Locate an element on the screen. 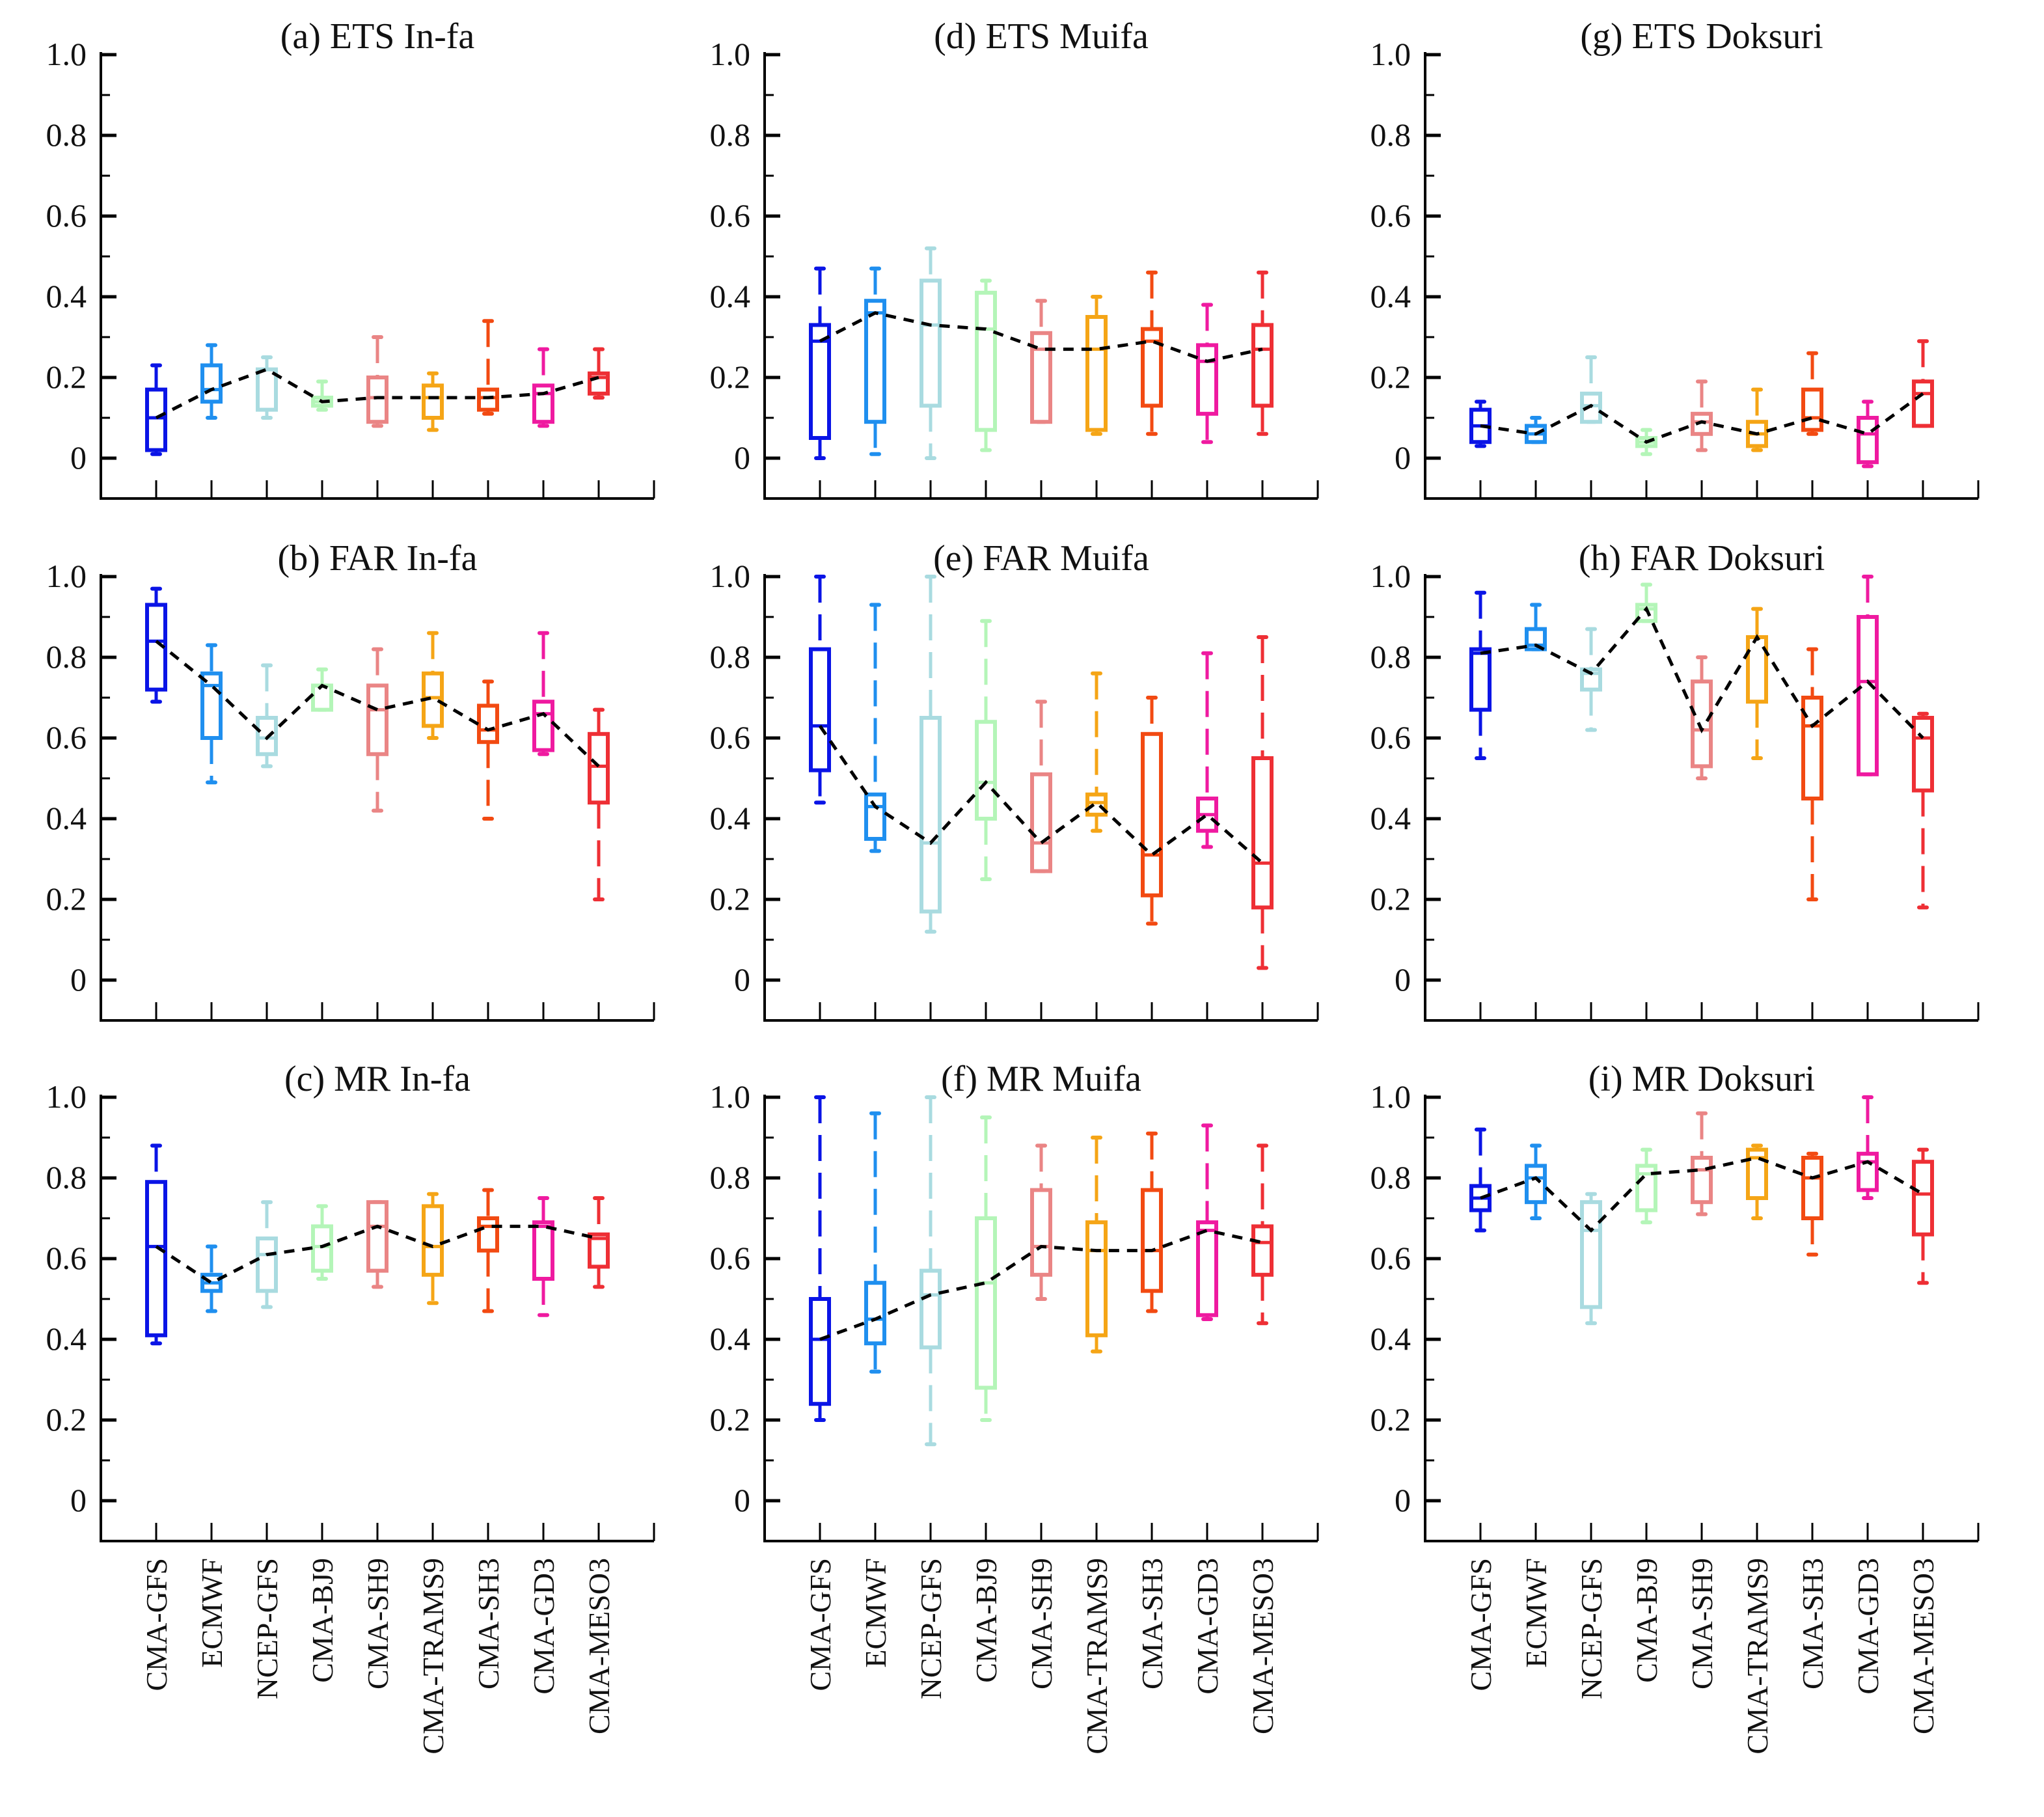  panel-b: (b) FAR In-fa 0 0.2 0.4 0.6 0.8 1.0 is located at coordinates (350, 780).